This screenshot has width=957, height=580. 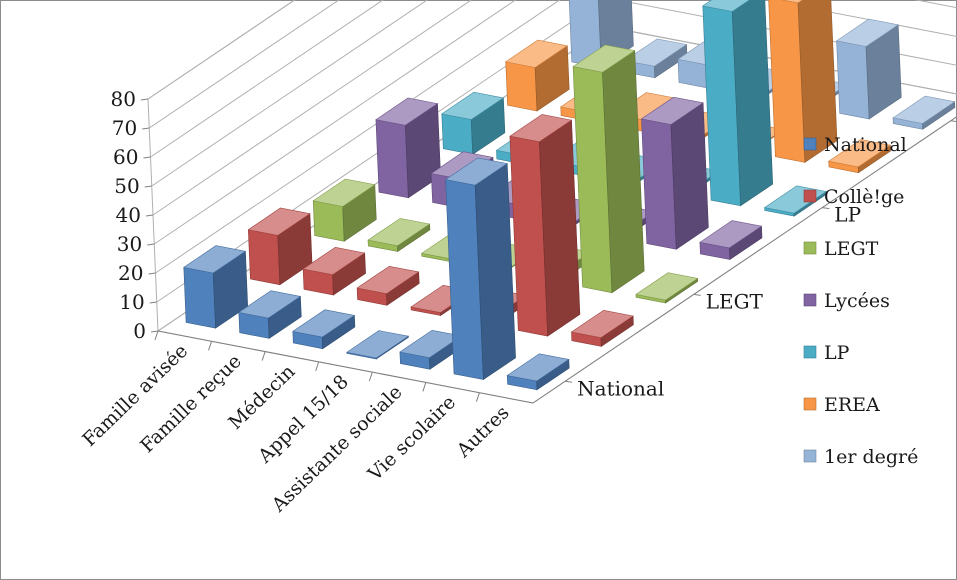 What do you see at coordinates (841, 405) in the screenshot?
I see `legend-item-erea: EREA` at bounding box center [841, 405].